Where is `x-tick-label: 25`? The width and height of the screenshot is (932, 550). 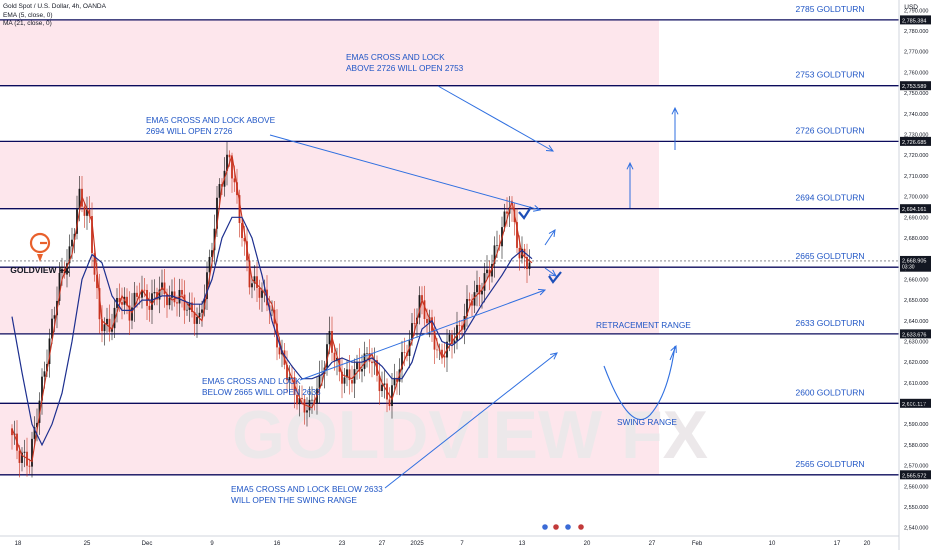 x-tick-label: 25 is located at coordinates (87, 544).